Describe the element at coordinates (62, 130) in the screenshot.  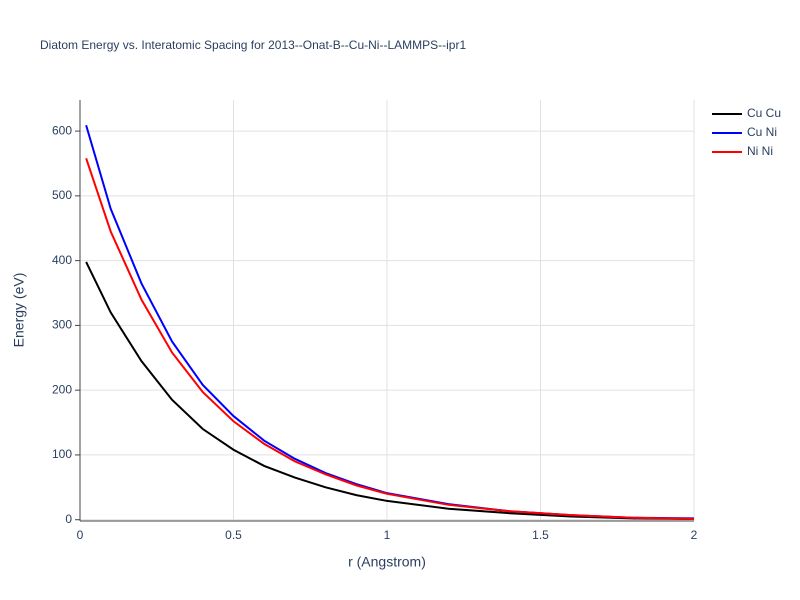
I see `y-tick-label: 600` at that location.